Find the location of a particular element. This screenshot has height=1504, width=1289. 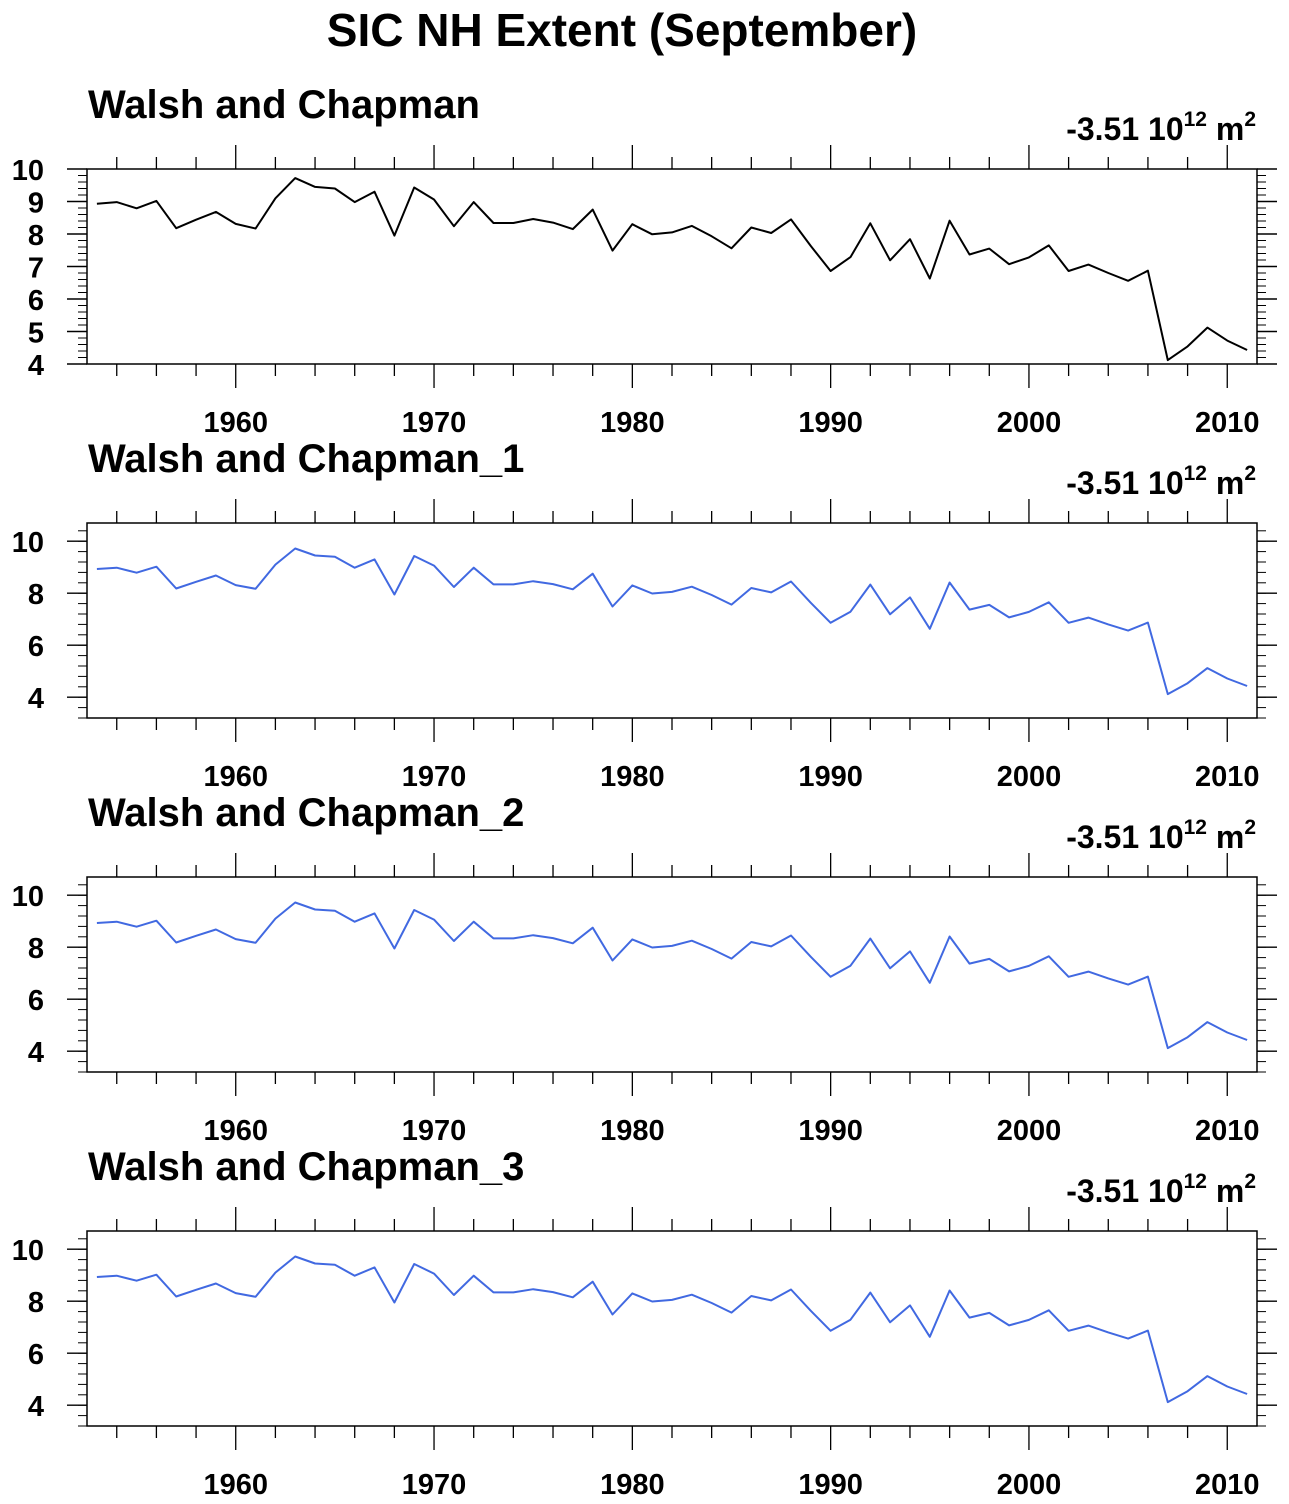

panel-title: Walsh and Chapman_1 is located at coordinates (306, 459).